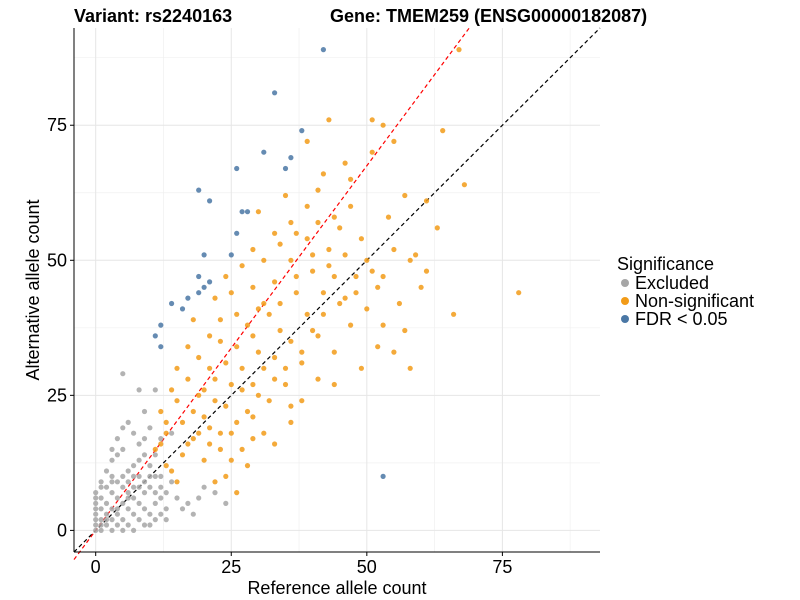 The image size is (800, 600). Describe the element at coordinates (57, 395) in the screenshot. I see `y-tick-label: 25` at that location.